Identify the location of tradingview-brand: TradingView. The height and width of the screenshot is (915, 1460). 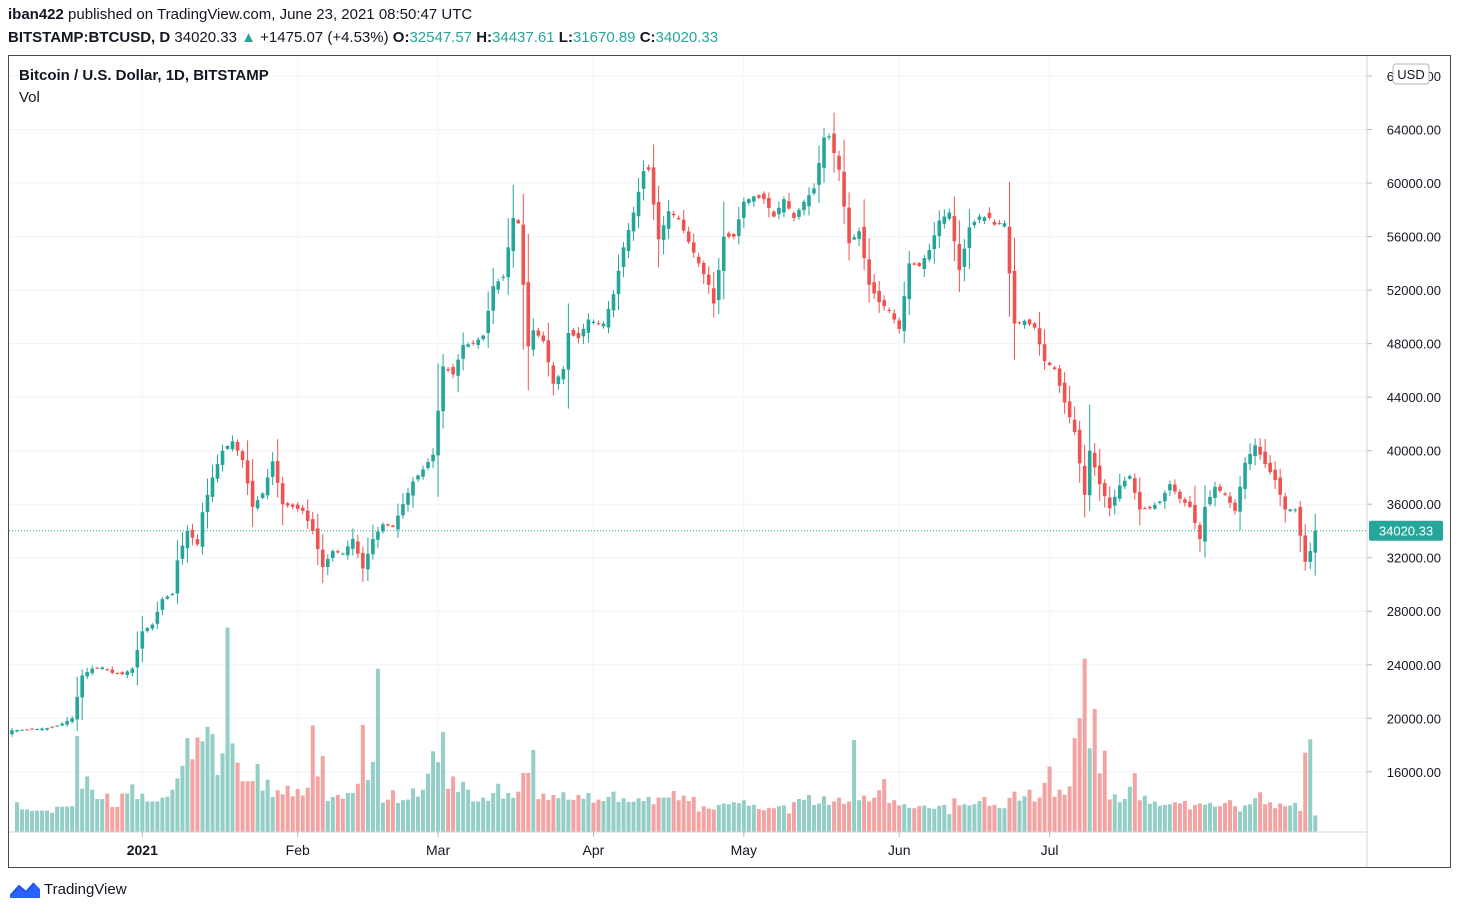
(85, 889).